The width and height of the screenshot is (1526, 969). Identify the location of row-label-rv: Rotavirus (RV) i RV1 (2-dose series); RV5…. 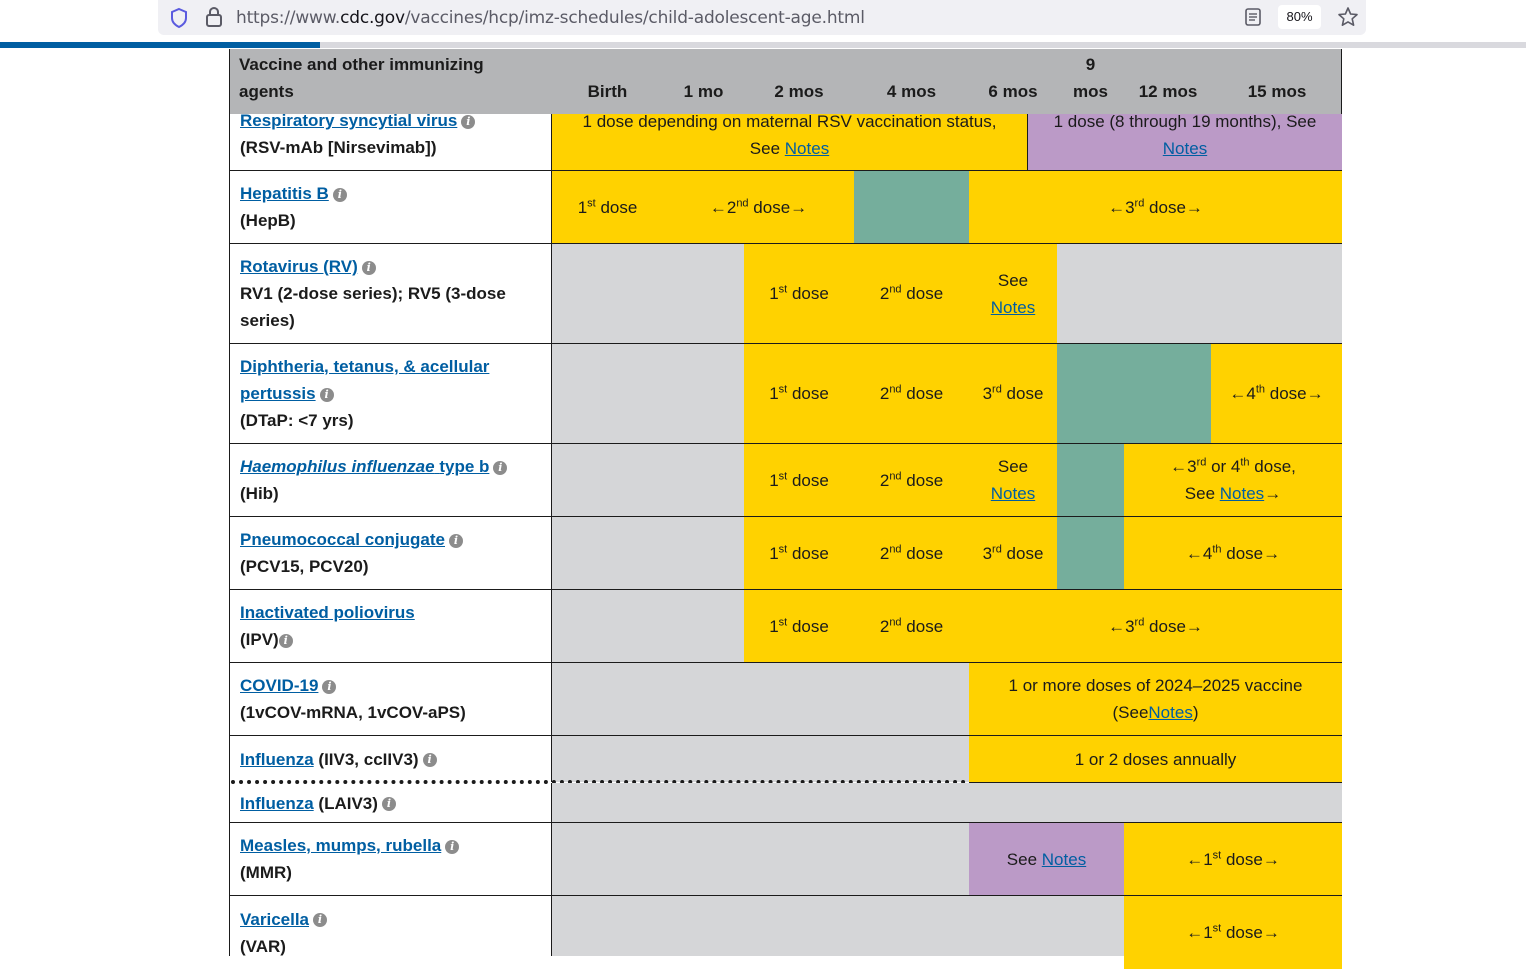
(391, 294).